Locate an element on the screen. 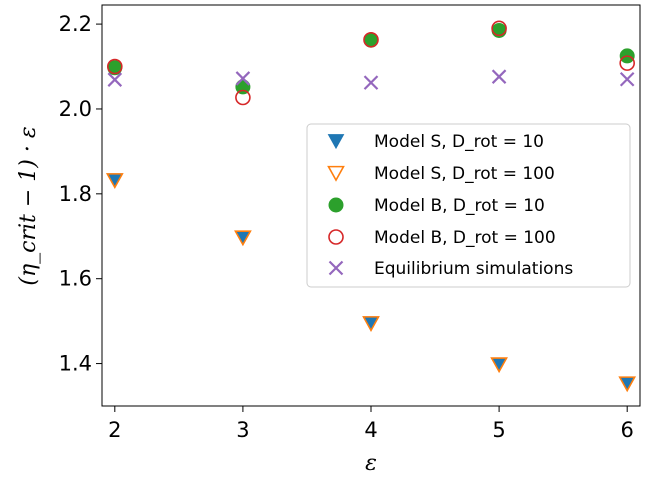  y-axis-label: (η_crit − 1) · ε is located at coordinates (28, 205).